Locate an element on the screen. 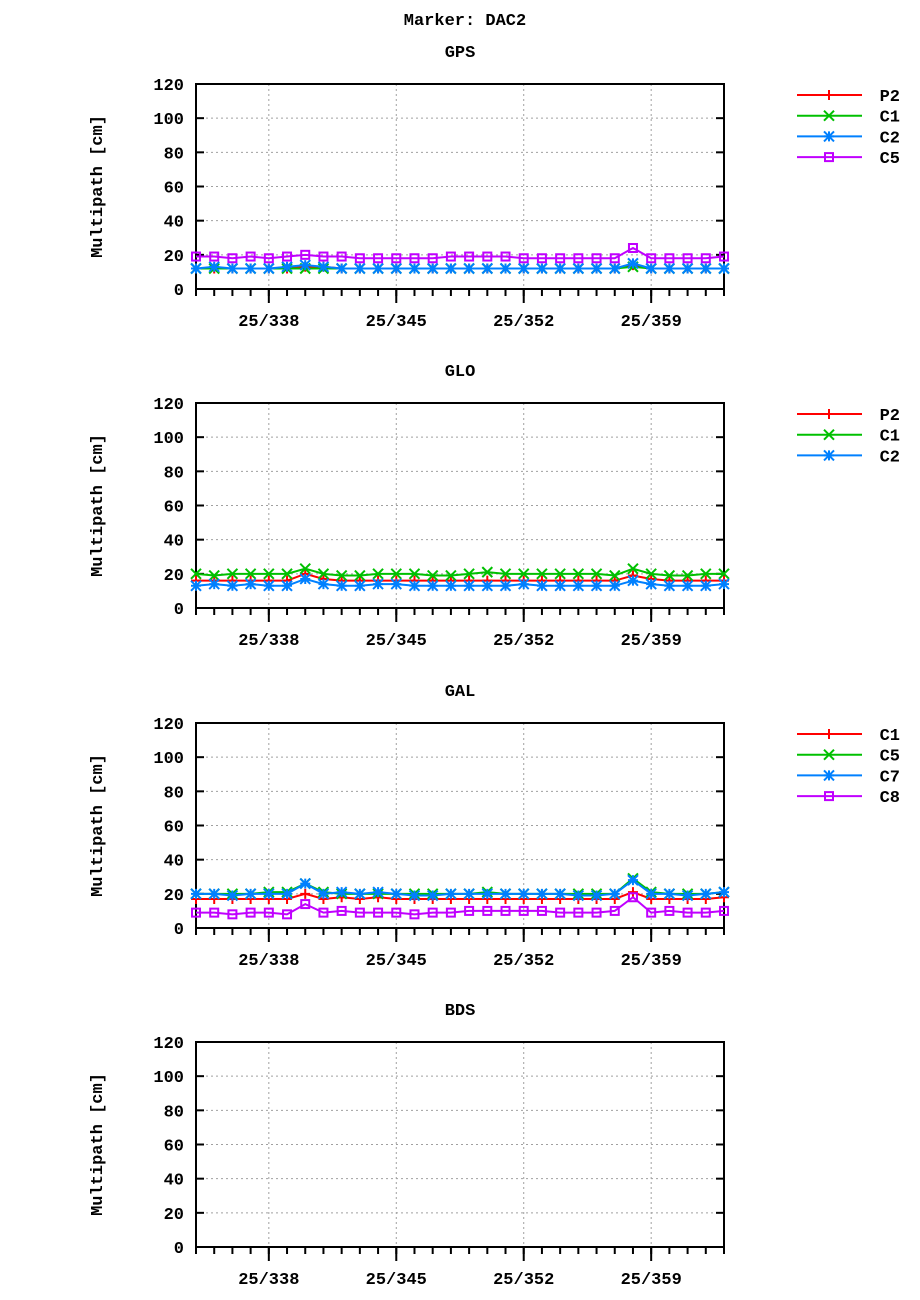 The image size is (920, 1300). x-tick-label: 25/345 is located at coordinates (396, 322).